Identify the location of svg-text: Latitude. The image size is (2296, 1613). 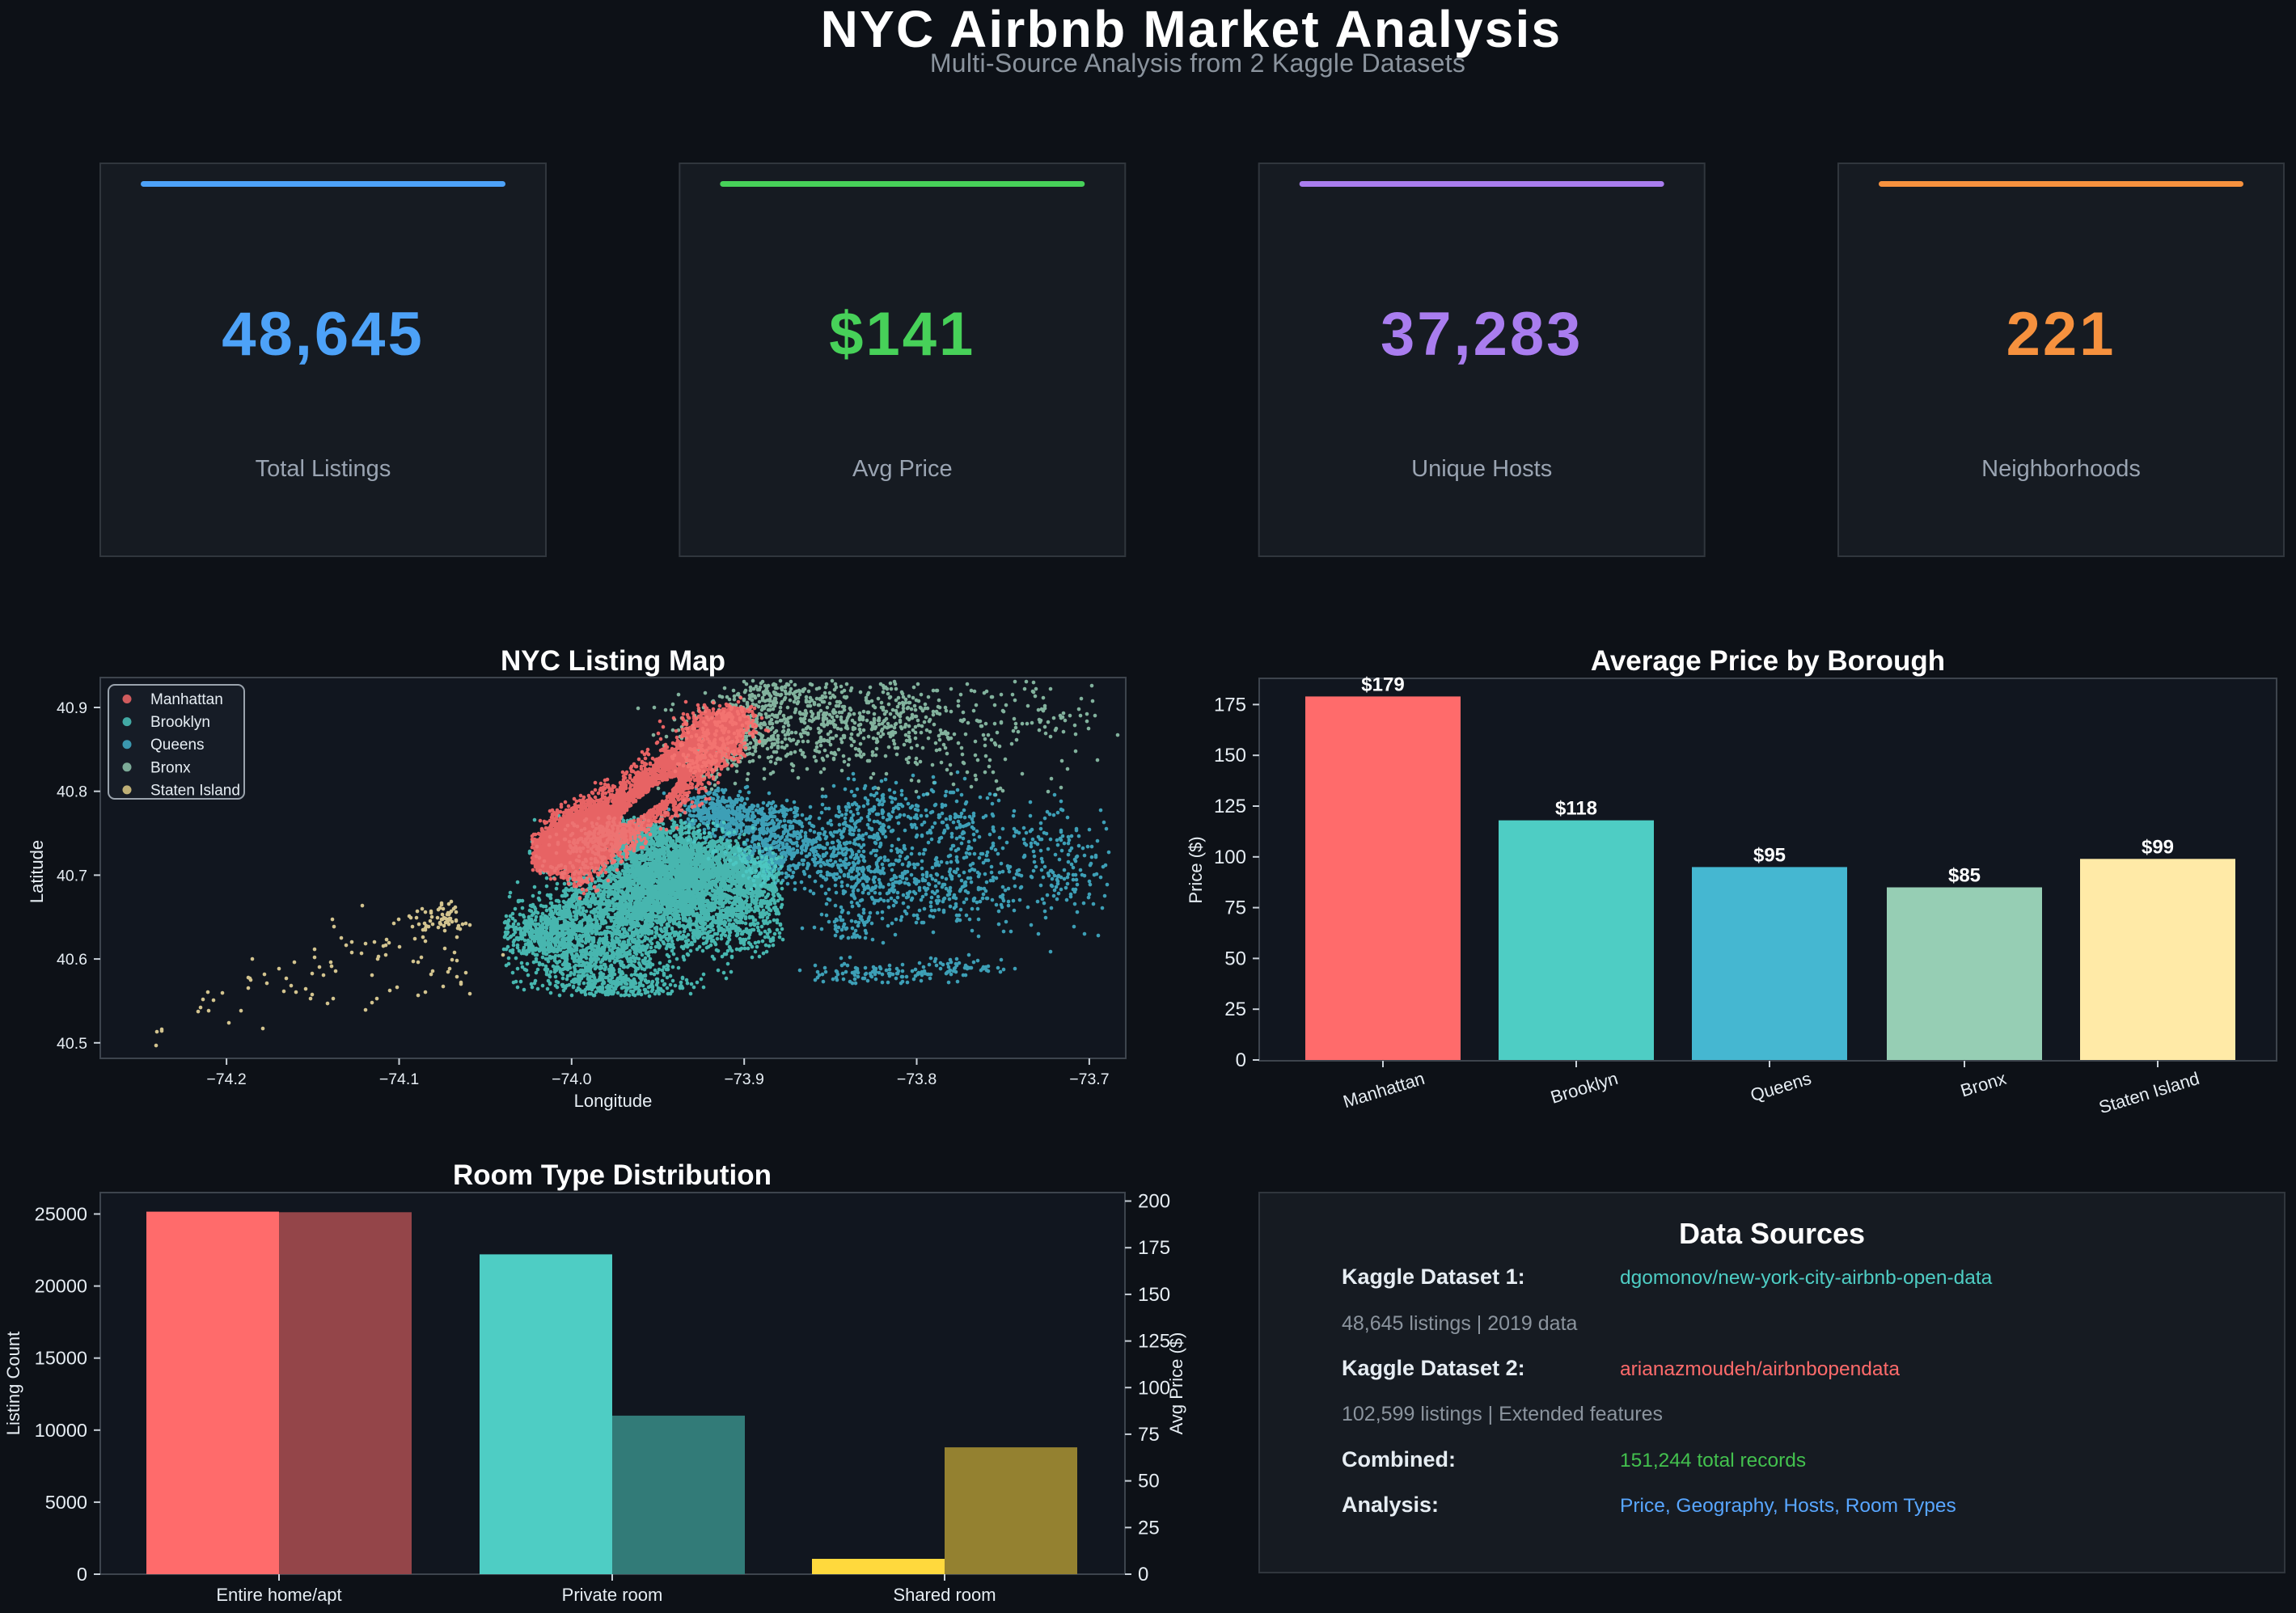
(37, 871).